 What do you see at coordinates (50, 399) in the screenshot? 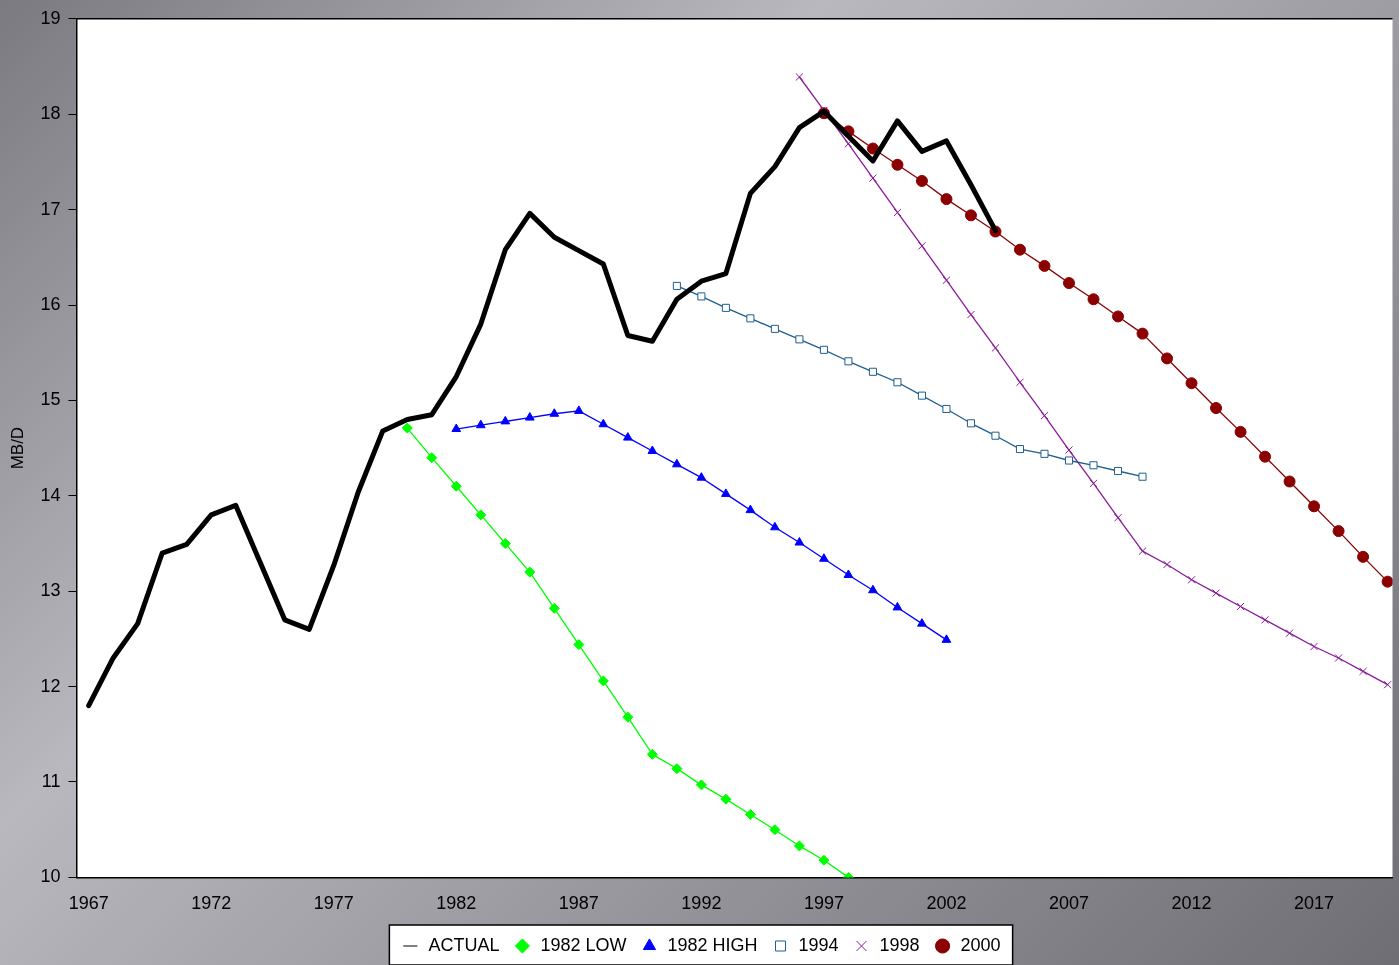
I see `y-tick-label: 15` at bounding box center [50, 399].